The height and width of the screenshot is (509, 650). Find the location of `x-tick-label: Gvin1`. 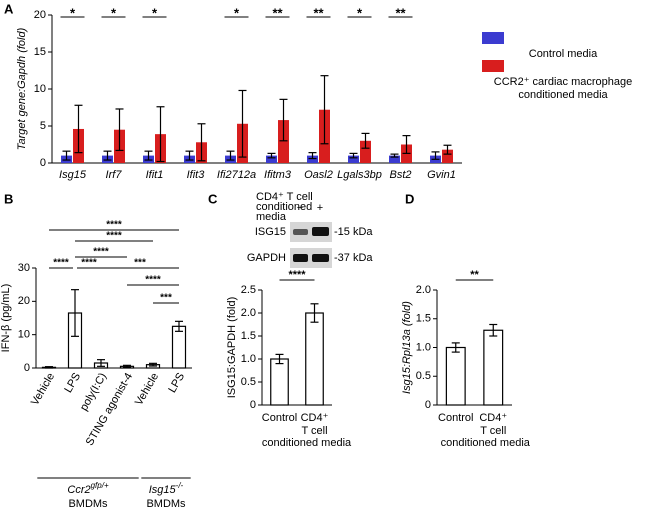

x-tick-label: Gvin1 is located at coordinates (441, 175).